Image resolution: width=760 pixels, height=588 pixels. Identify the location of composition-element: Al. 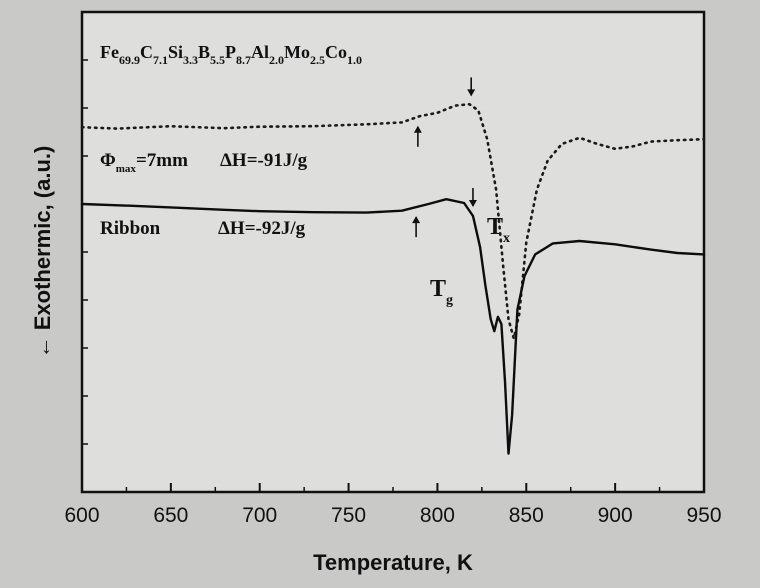
(260, 52).